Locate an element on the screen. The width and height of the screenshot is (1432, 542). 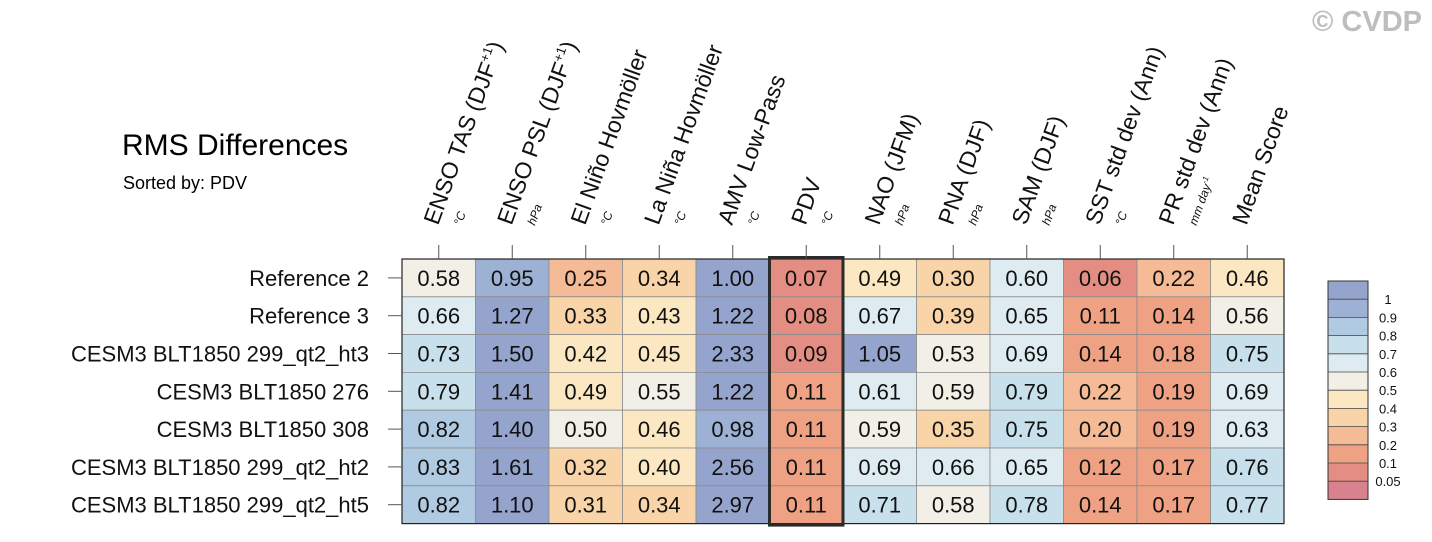
svg-text: ENSO PSL (DJF+1) is located at coordinates (537, 133).